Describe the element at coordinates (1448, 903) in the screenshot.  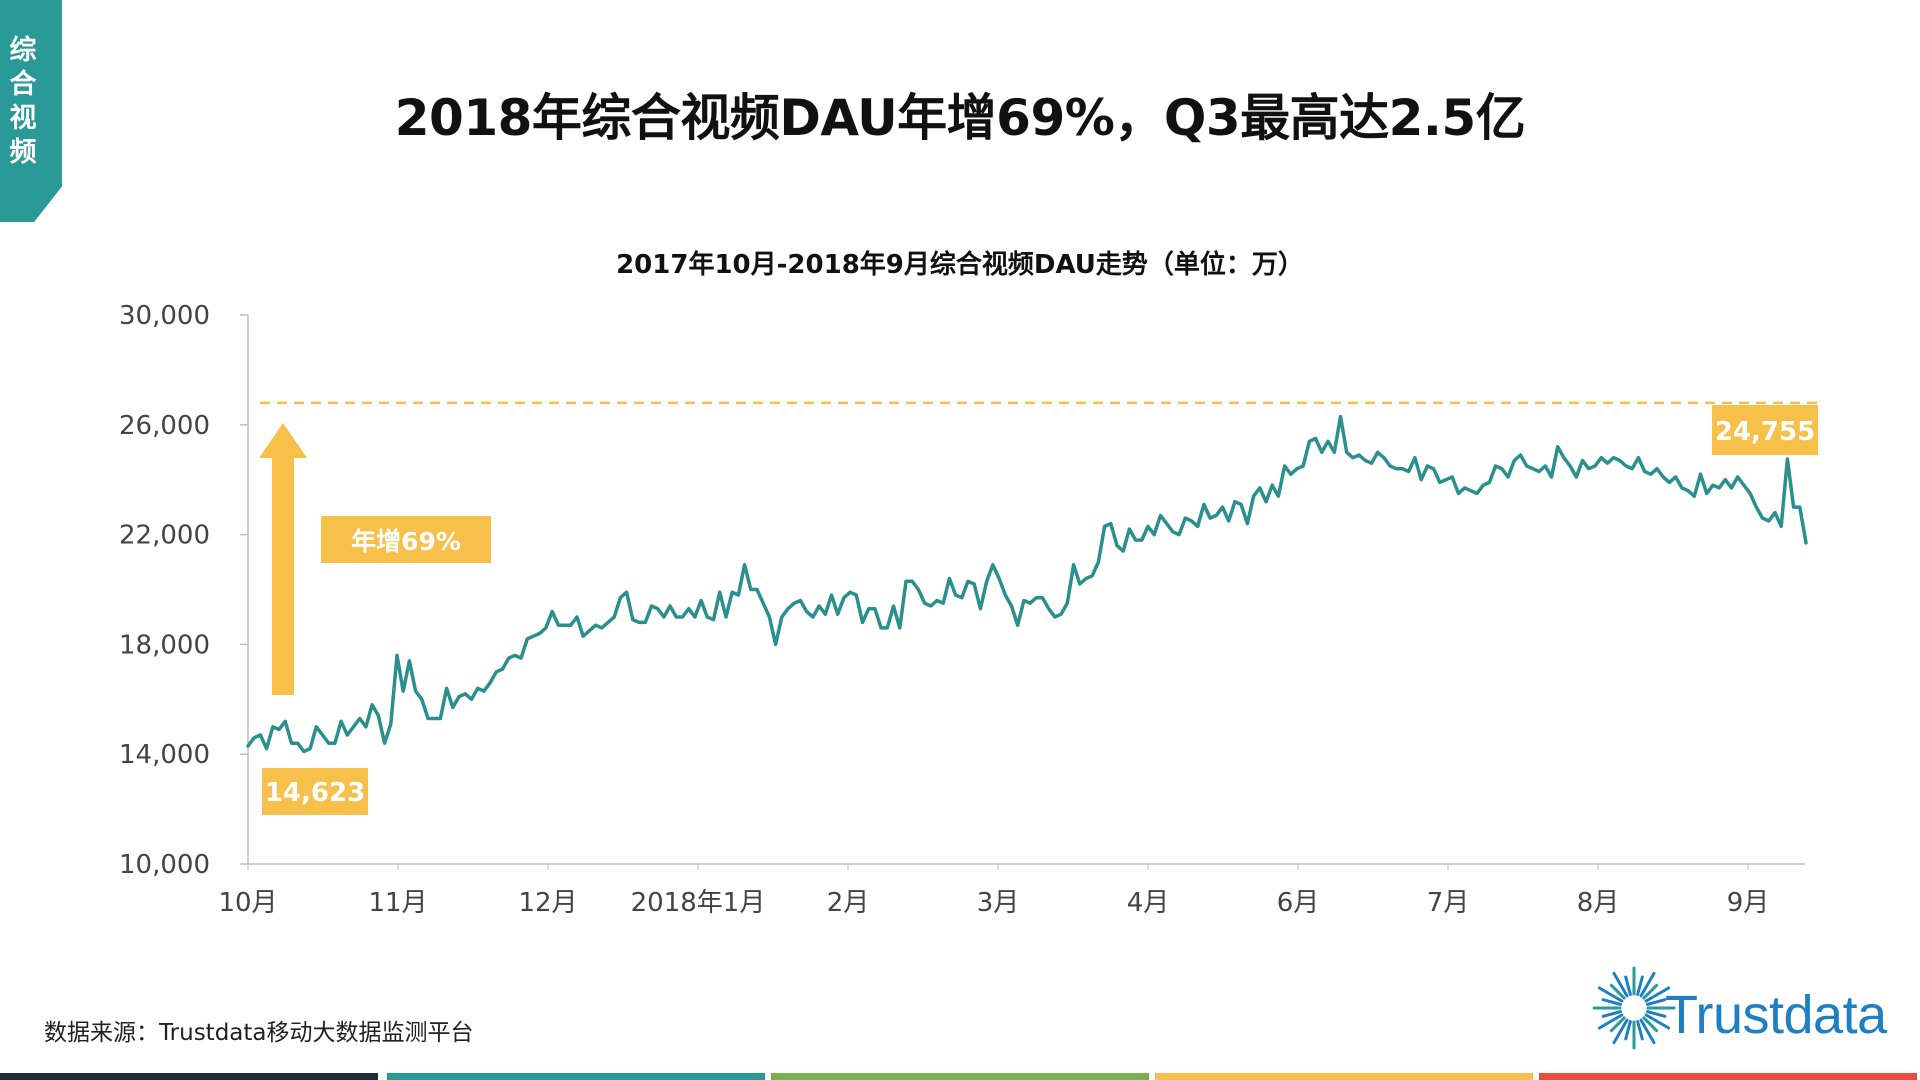
I see `x-tick-label: 7月` at that location.